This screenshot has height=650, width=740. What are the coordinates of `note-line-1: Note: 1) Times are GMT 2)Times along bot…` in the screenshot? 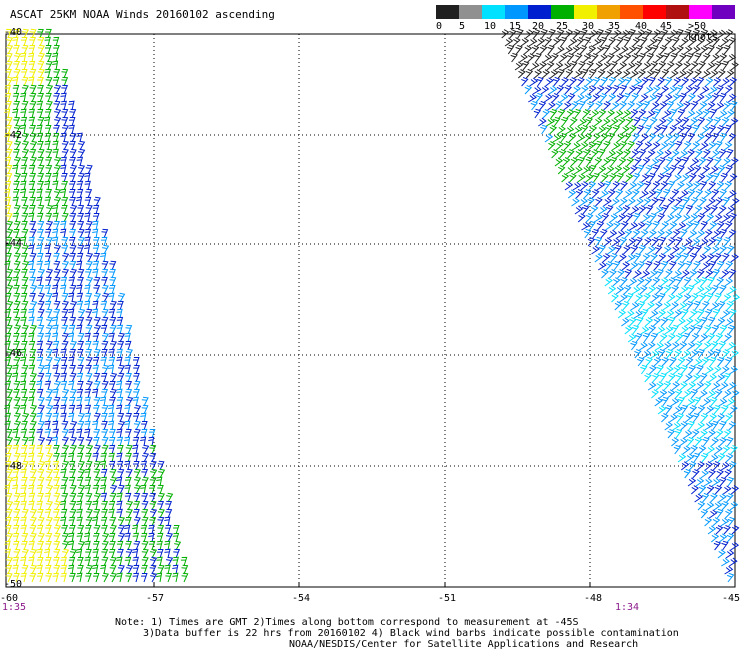 It's located at (347, 622).